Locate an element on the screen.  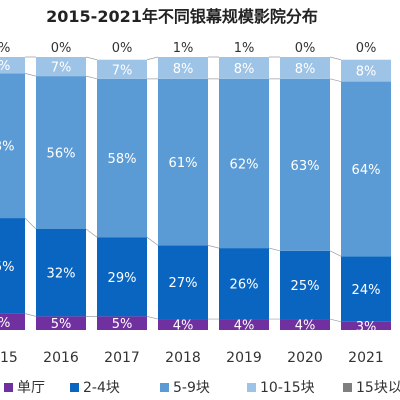
data-label: 63% is located at coordinates (305, 166).